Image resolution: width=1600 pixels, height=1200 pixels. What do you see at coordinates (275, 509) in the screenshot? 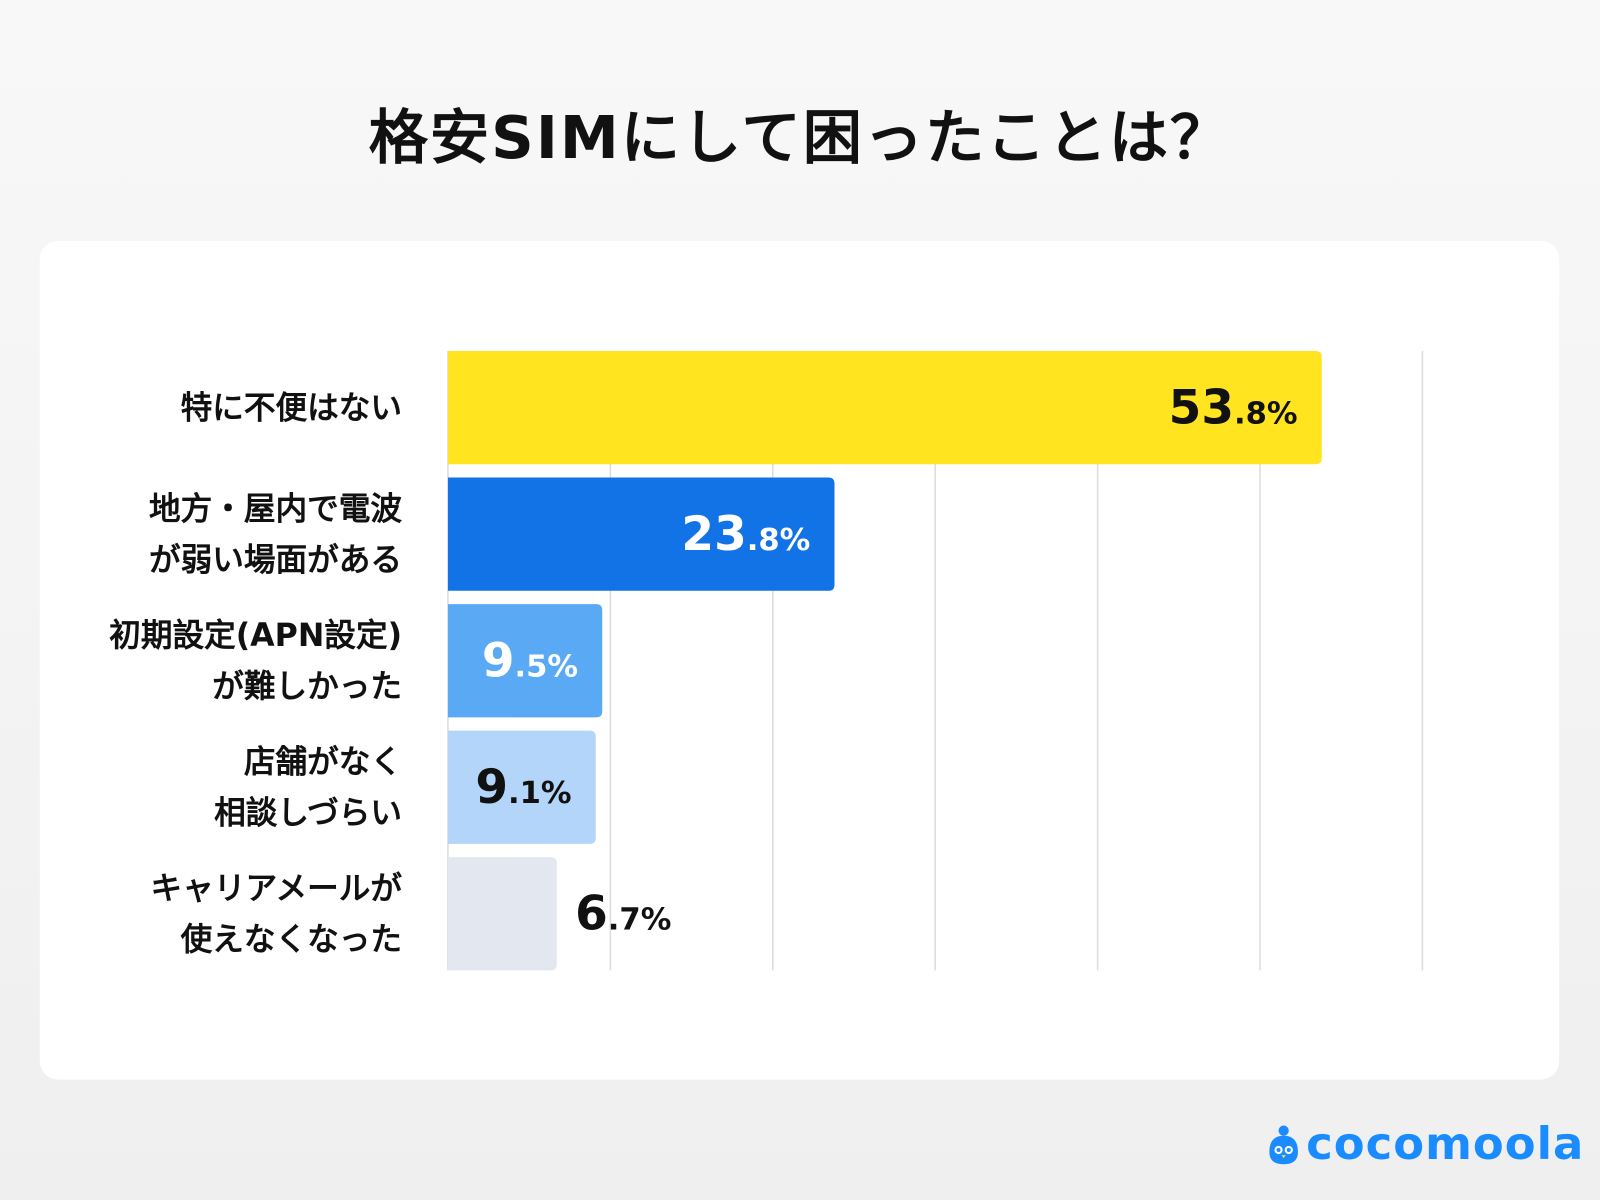
I see `category-label-line: 地方・屋内で電波` at bounding box center [275, 509].